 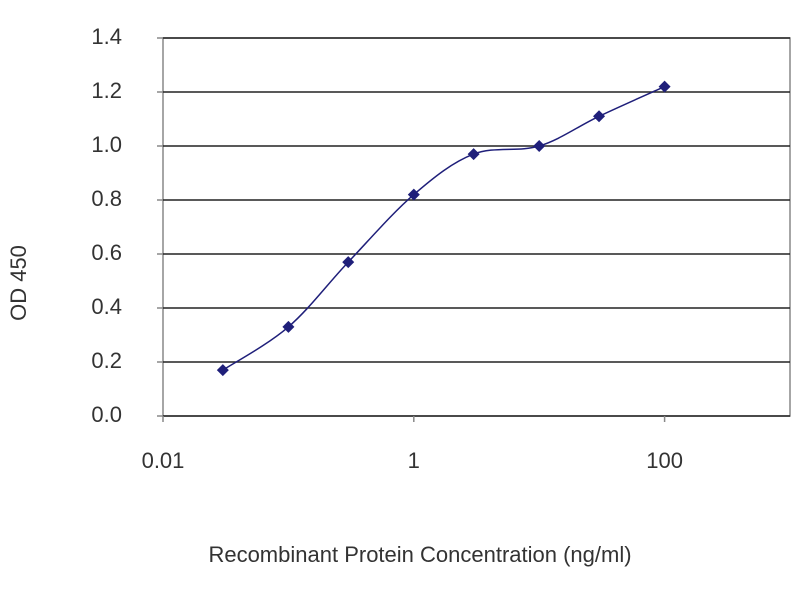 I want to click on y-tick-label: 1.2, so click(x=106, y=90).